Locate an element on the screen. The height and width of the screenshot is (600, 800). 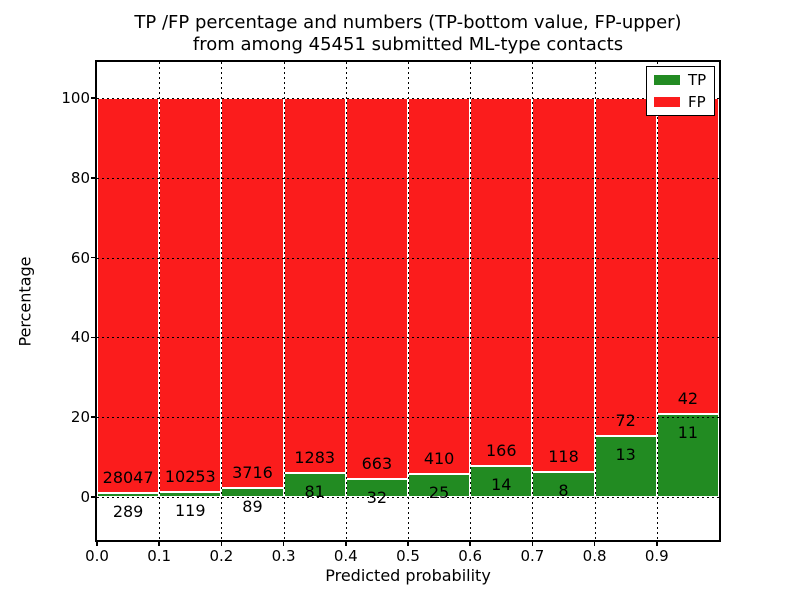
legend-item-fp: FP is located at coordinates (680, 102).